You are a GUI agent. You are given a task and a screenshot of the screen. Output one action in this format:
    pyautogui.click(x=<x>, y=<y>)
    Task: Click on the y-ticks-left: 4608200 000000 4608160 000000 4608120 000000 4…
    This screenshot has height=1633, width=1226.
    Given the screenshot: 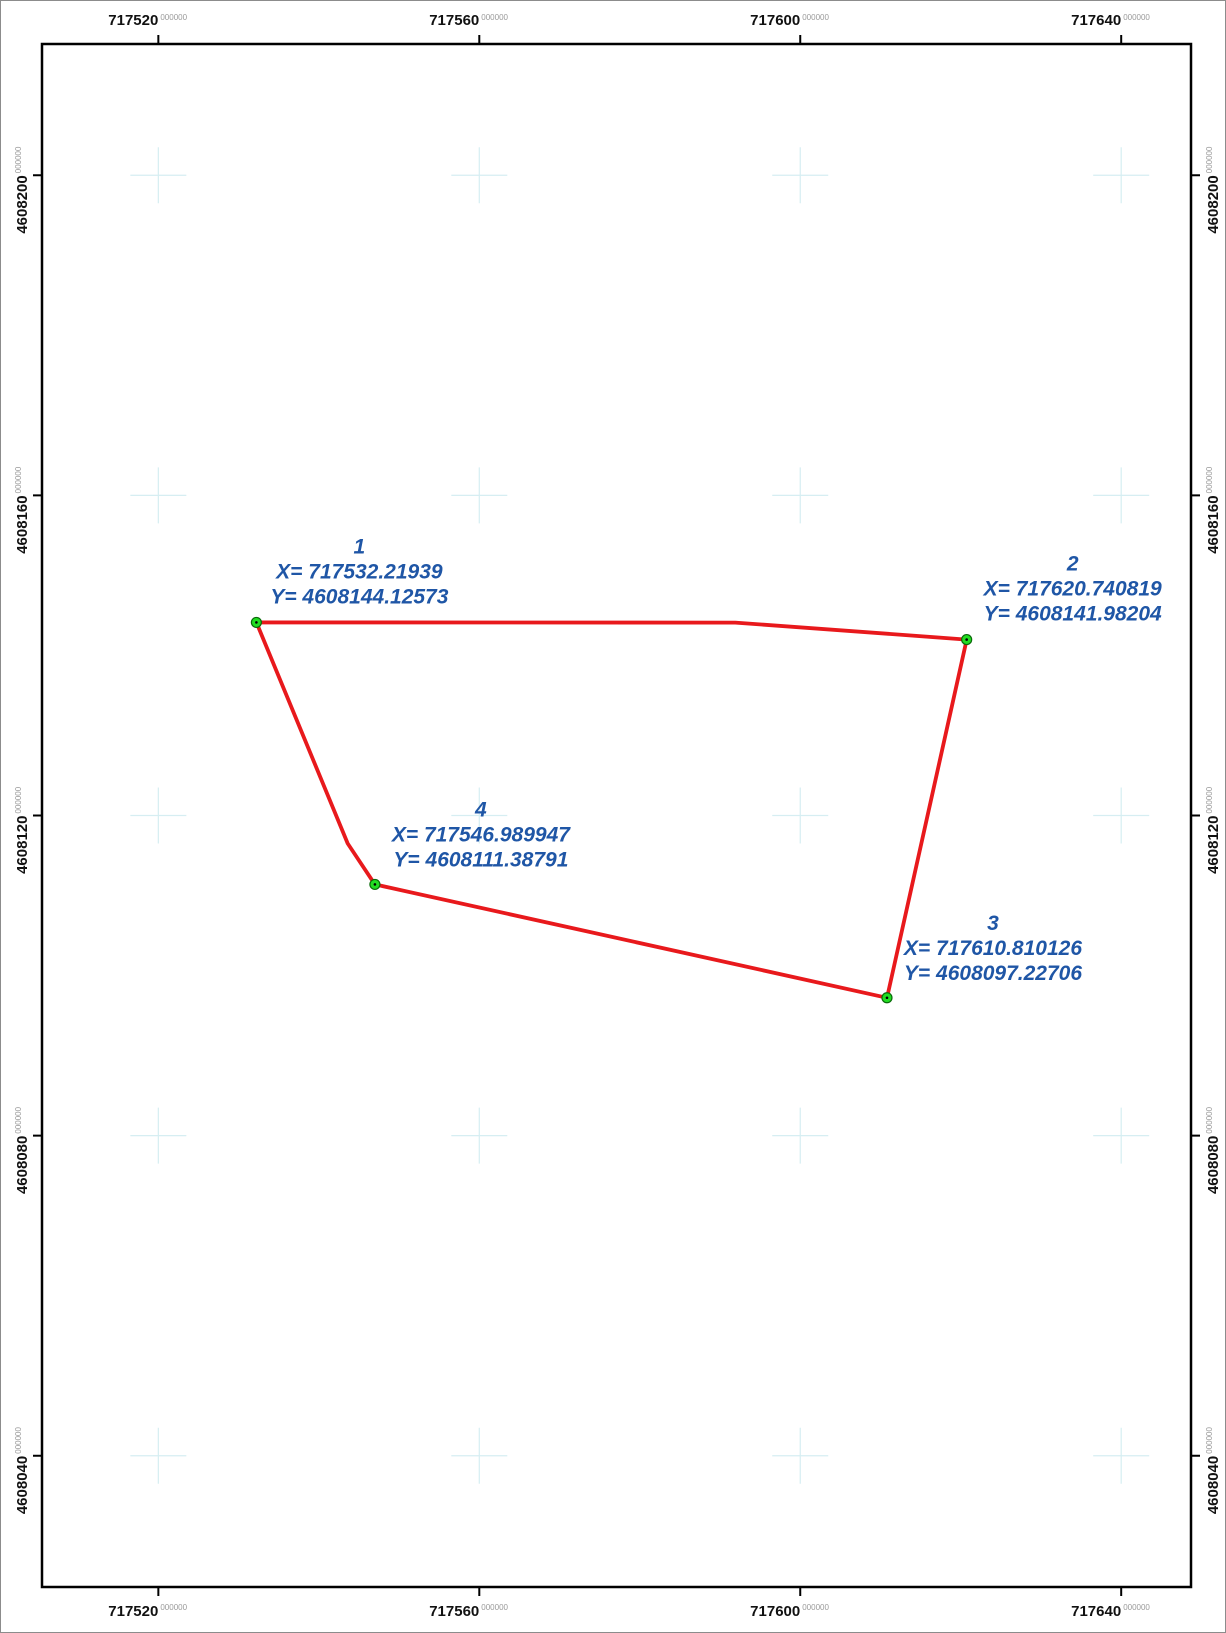 What is the action you would take?
    pyautogui.click(x=28, y=830)
    